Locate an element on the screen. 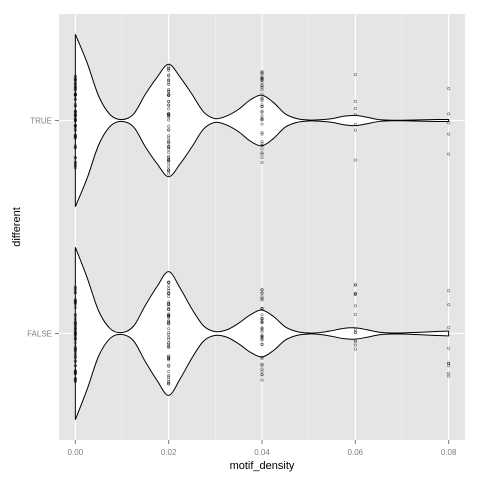 This screenshot has height=480, width=480. x-axis-title: motif_density is located at coordinates (262, 466).